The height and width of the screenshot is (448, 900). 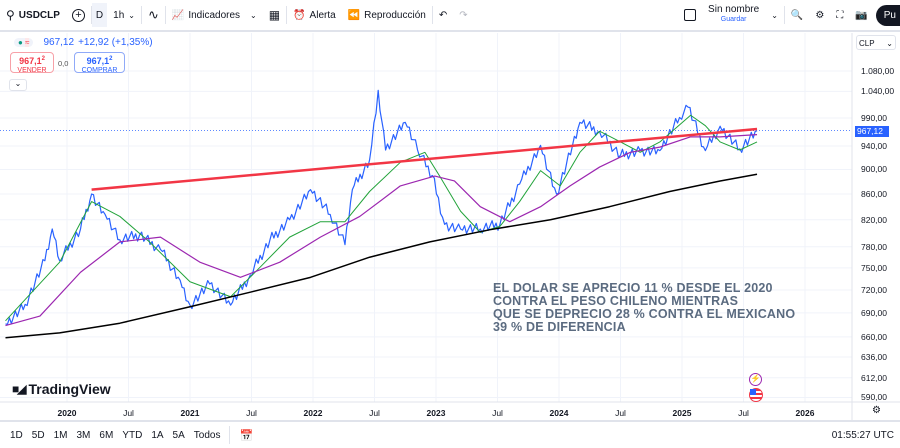 What do you see at coordinates (132, 435) in the screenshot?
I see `range-button-ytd: YTD` at bounding box center [132, 435].